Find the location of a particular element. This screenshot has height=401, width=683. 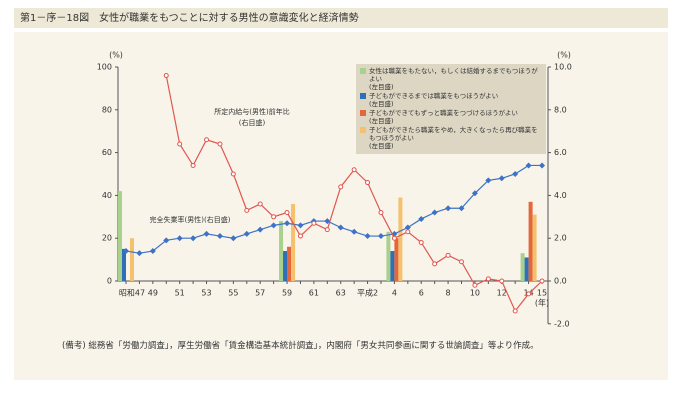

y-axis-label: (%) is located at coordinates (116, 55).